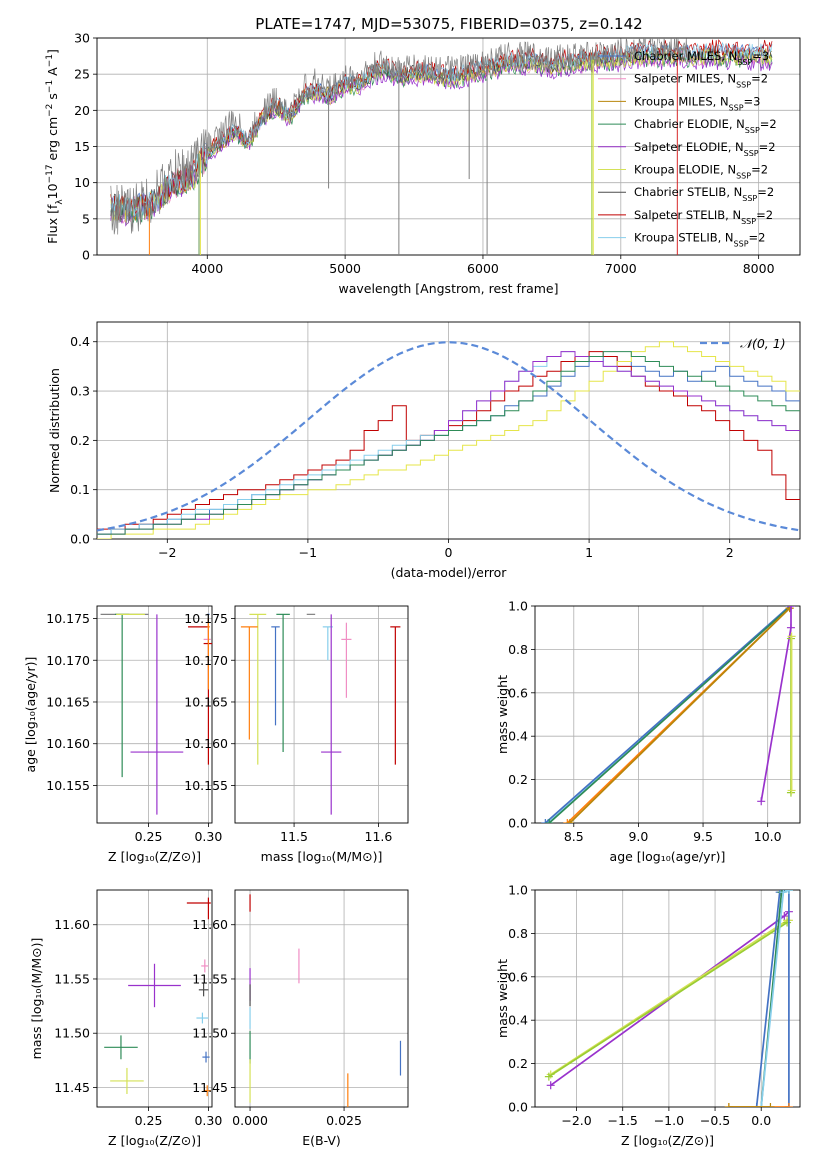  What do you see at coordinates (208, 836) in the screenshot?
I see `age_vs_Z-xtick-label: 0.30` at bounding box center [208, 836].